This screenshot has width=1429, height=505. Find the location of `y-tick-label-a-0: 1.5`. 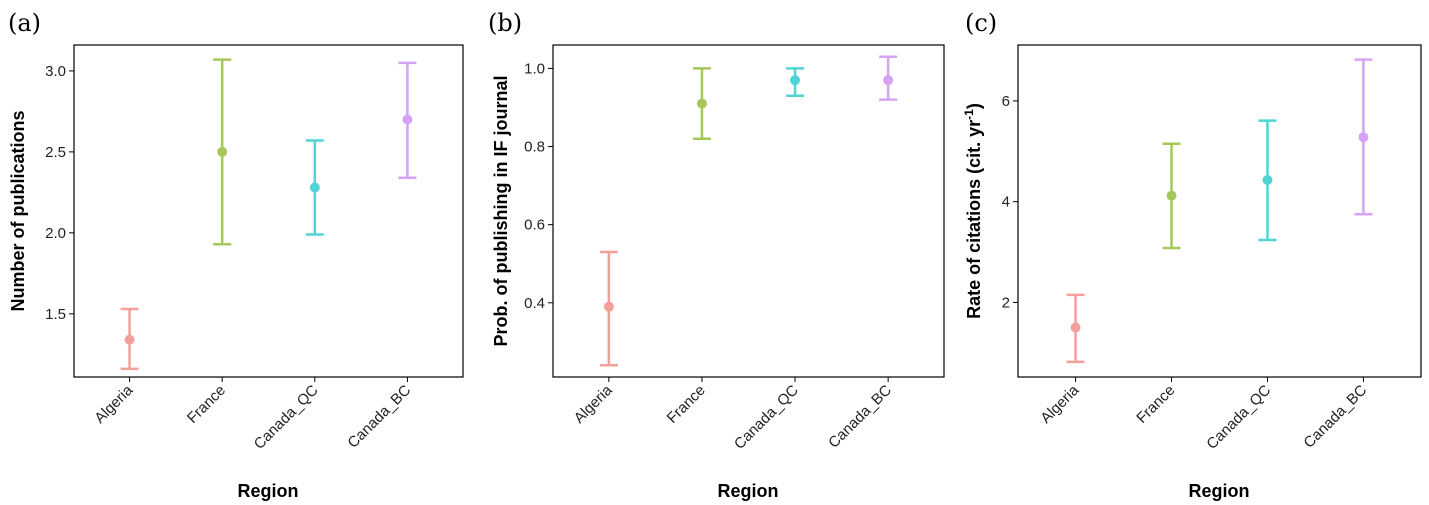

y-tick-label-a-0: 1.5 is located at coordinates (55, 314).